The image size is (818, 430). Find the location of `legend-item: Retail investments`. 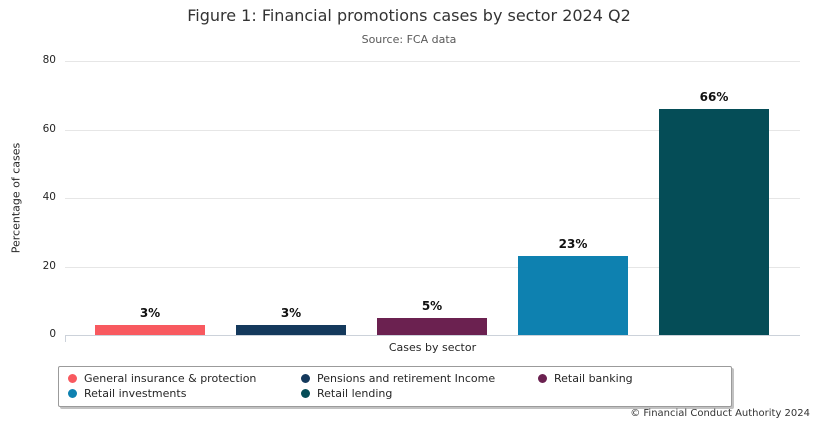

legend-item: Retail investments is located at coordinates (184, 393).